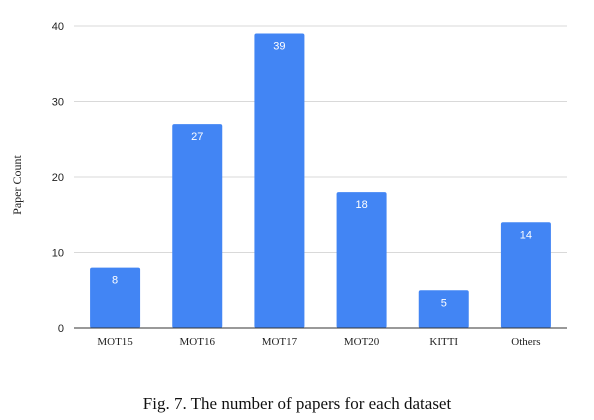  What do you see at coordinates (525, 342) in the screenshot?
I see `x-tick-label: Others` at bounding box center [525, 342].